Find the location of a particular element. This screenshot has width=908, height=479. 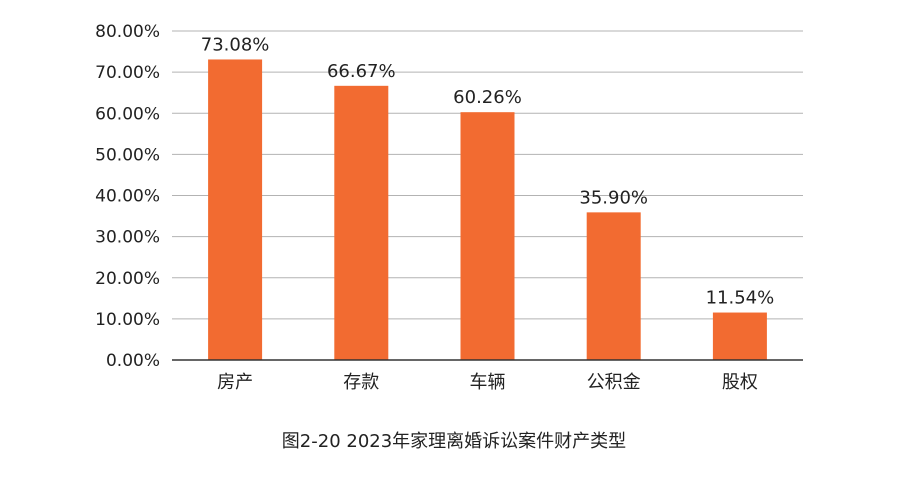

x-axis-categories: 房产 存款 车辆 公积金 股权 is located at coordinates (487, 382).